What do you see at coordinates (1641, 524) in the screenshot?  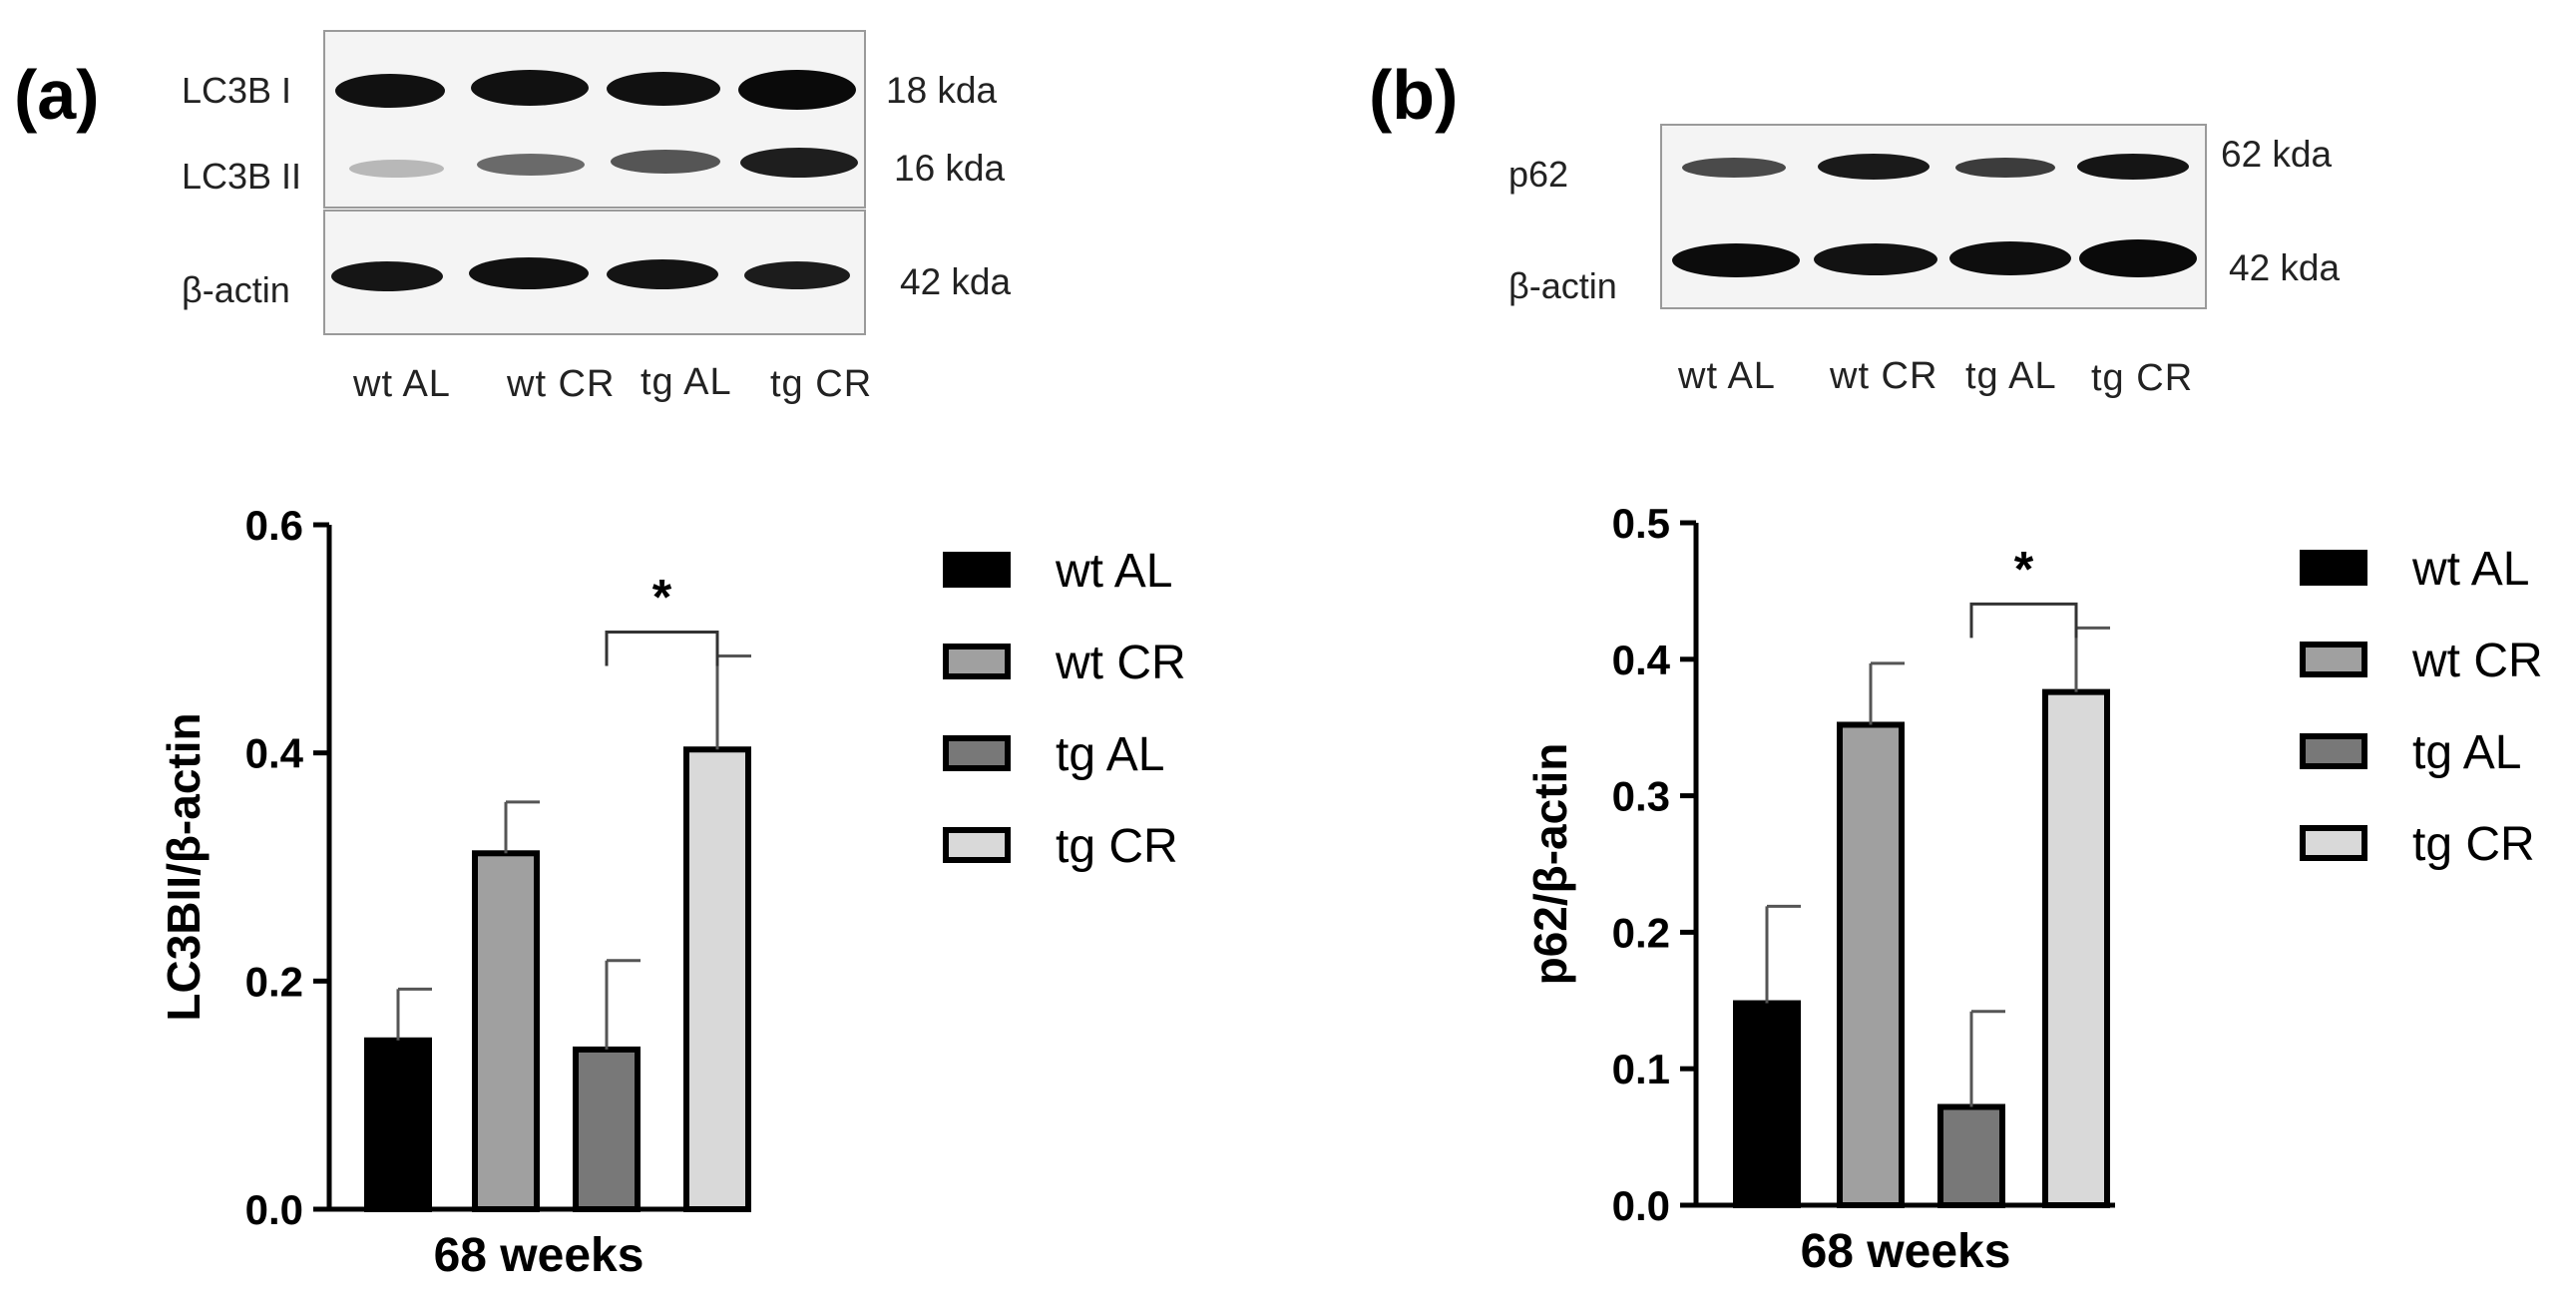 I see `chart-b-y-tick-label: 0.5` at bounding box center [1641, 524].